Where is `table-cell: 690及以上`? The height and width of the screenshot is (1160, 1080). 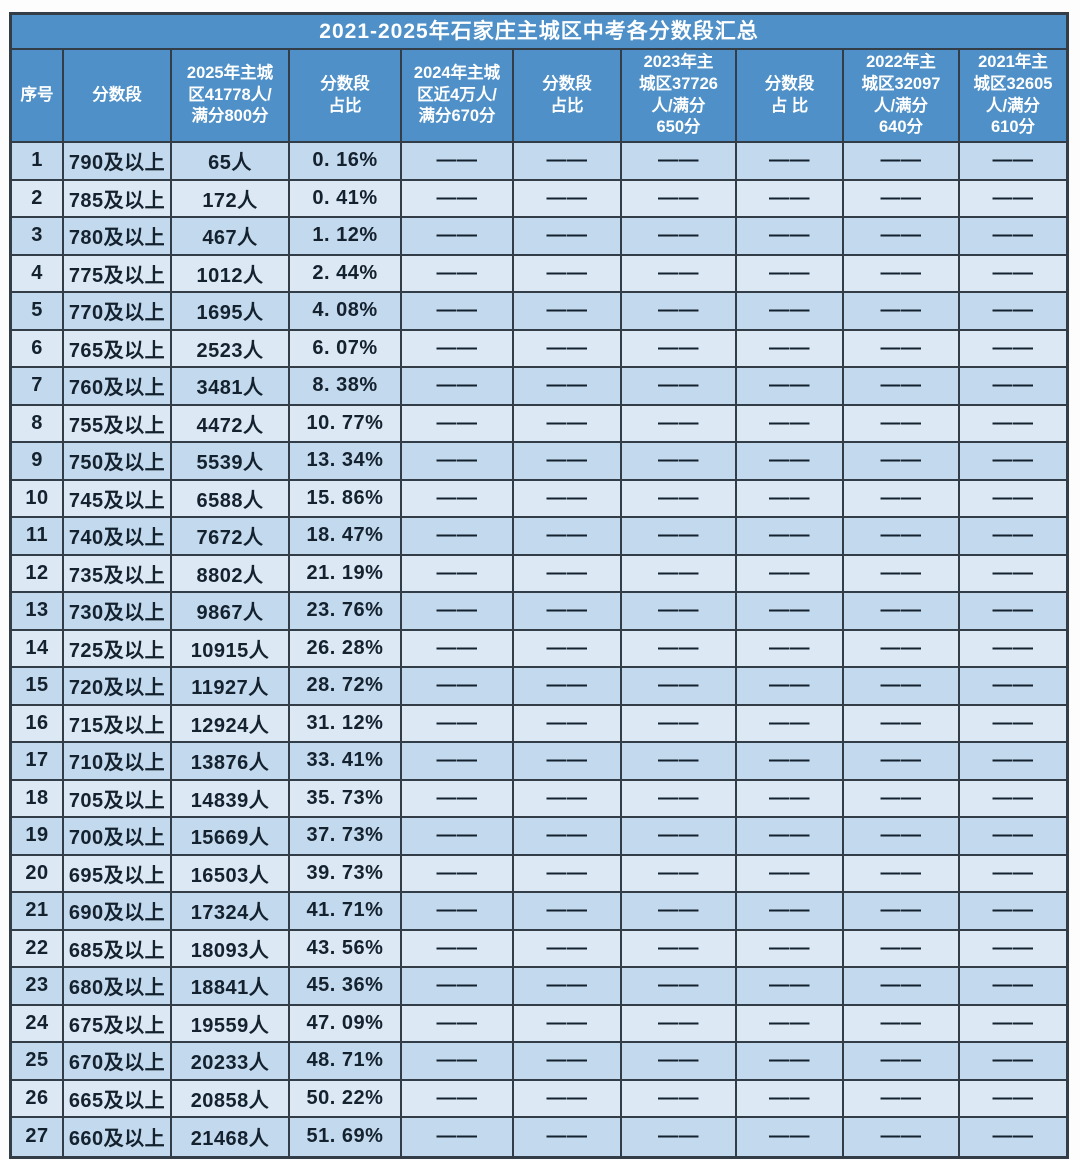 table-cell: 690及以上 is located at coordinates (118, 912).